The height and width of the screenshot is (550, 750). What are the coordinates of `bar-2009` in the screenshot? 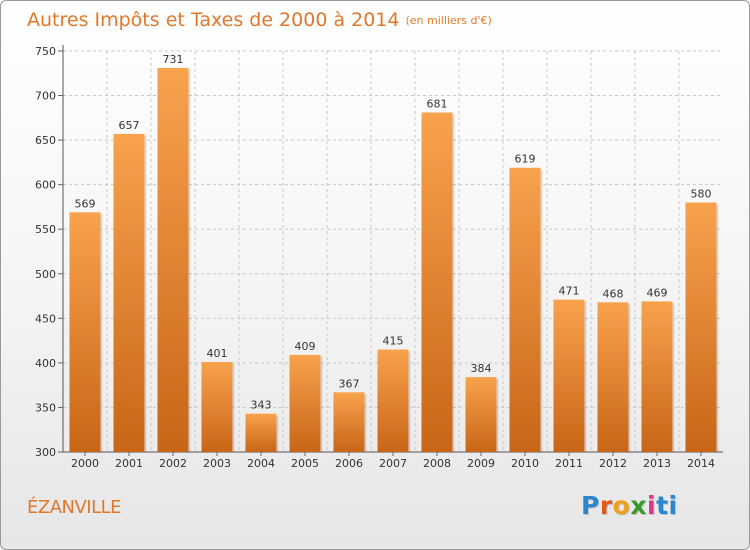 It's located at (481, 414).